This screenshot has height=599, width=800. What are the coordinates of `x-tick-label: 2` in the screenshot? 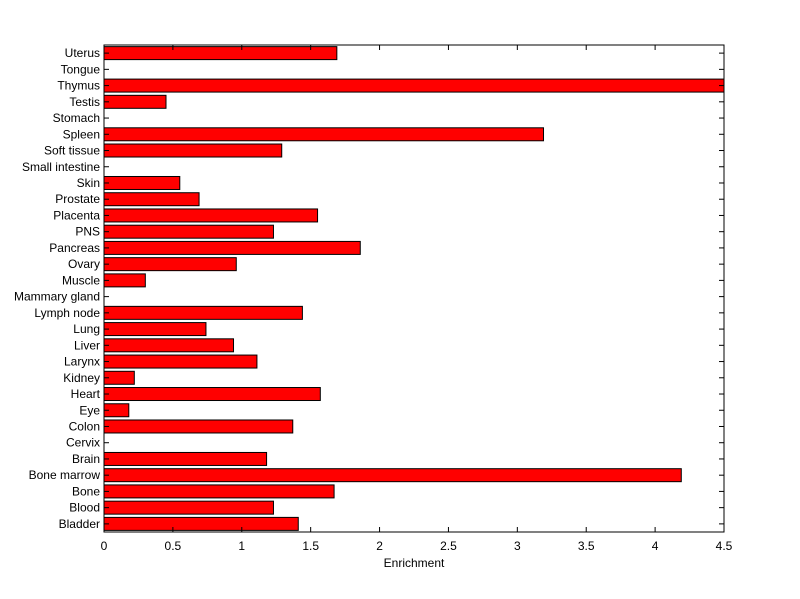 It's located at (379, 546).